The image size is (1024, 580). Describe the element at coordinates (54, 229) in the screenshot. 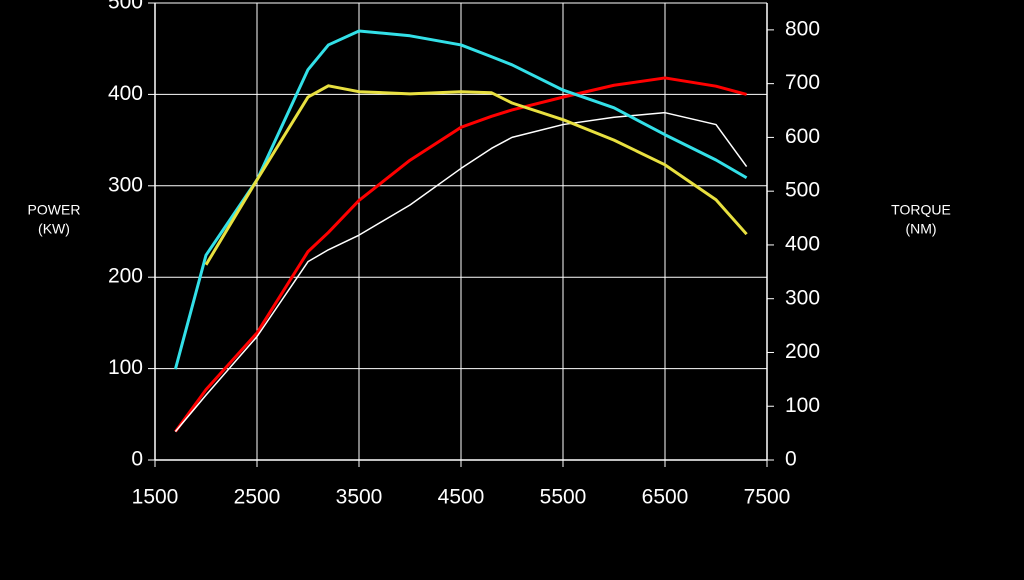

I see `y-axis-label: (KW)` at that location.